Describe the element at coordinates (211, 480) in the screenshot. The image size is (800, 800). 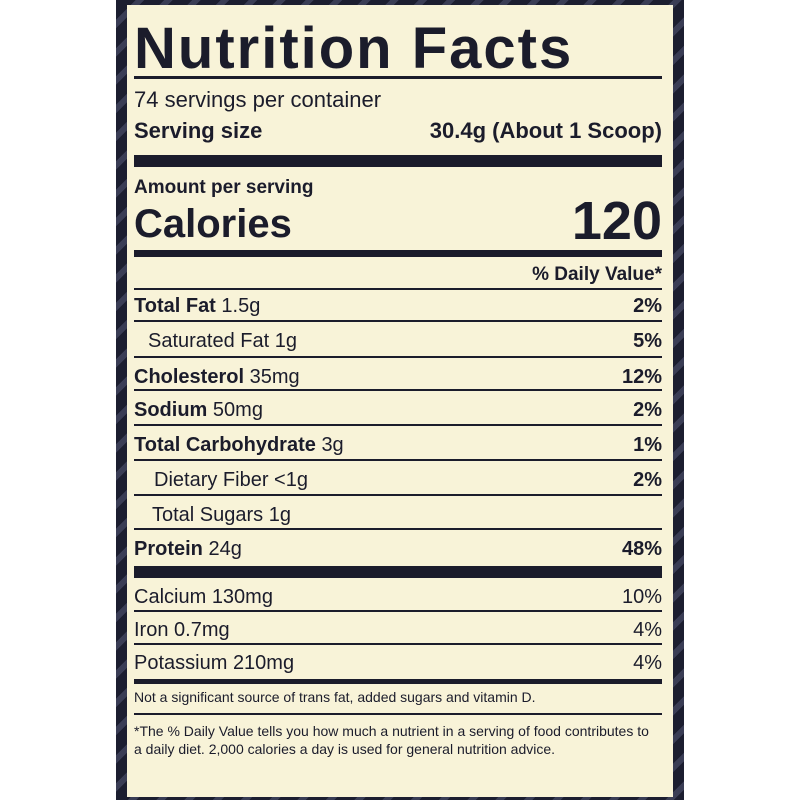
I see `nutrient-name: Dietary Fiber` at that location.